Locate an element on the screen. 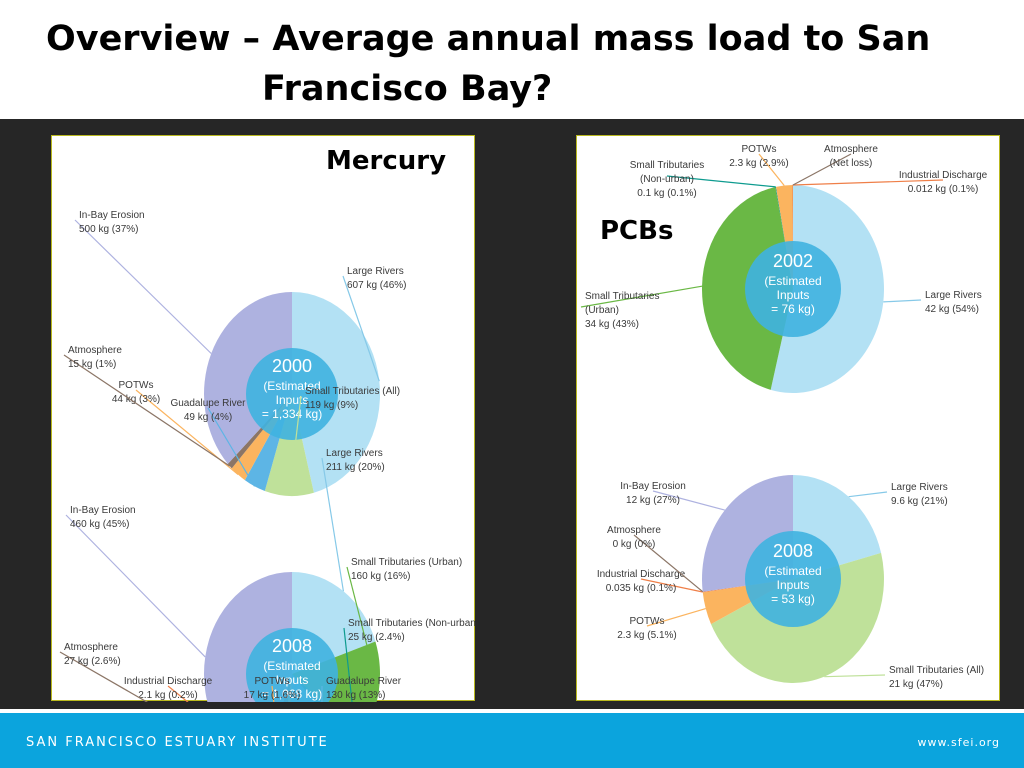 This screenshot has height=768, width=1024. leader-line-small-tributaries-urban is located at coordinates (363, 629).